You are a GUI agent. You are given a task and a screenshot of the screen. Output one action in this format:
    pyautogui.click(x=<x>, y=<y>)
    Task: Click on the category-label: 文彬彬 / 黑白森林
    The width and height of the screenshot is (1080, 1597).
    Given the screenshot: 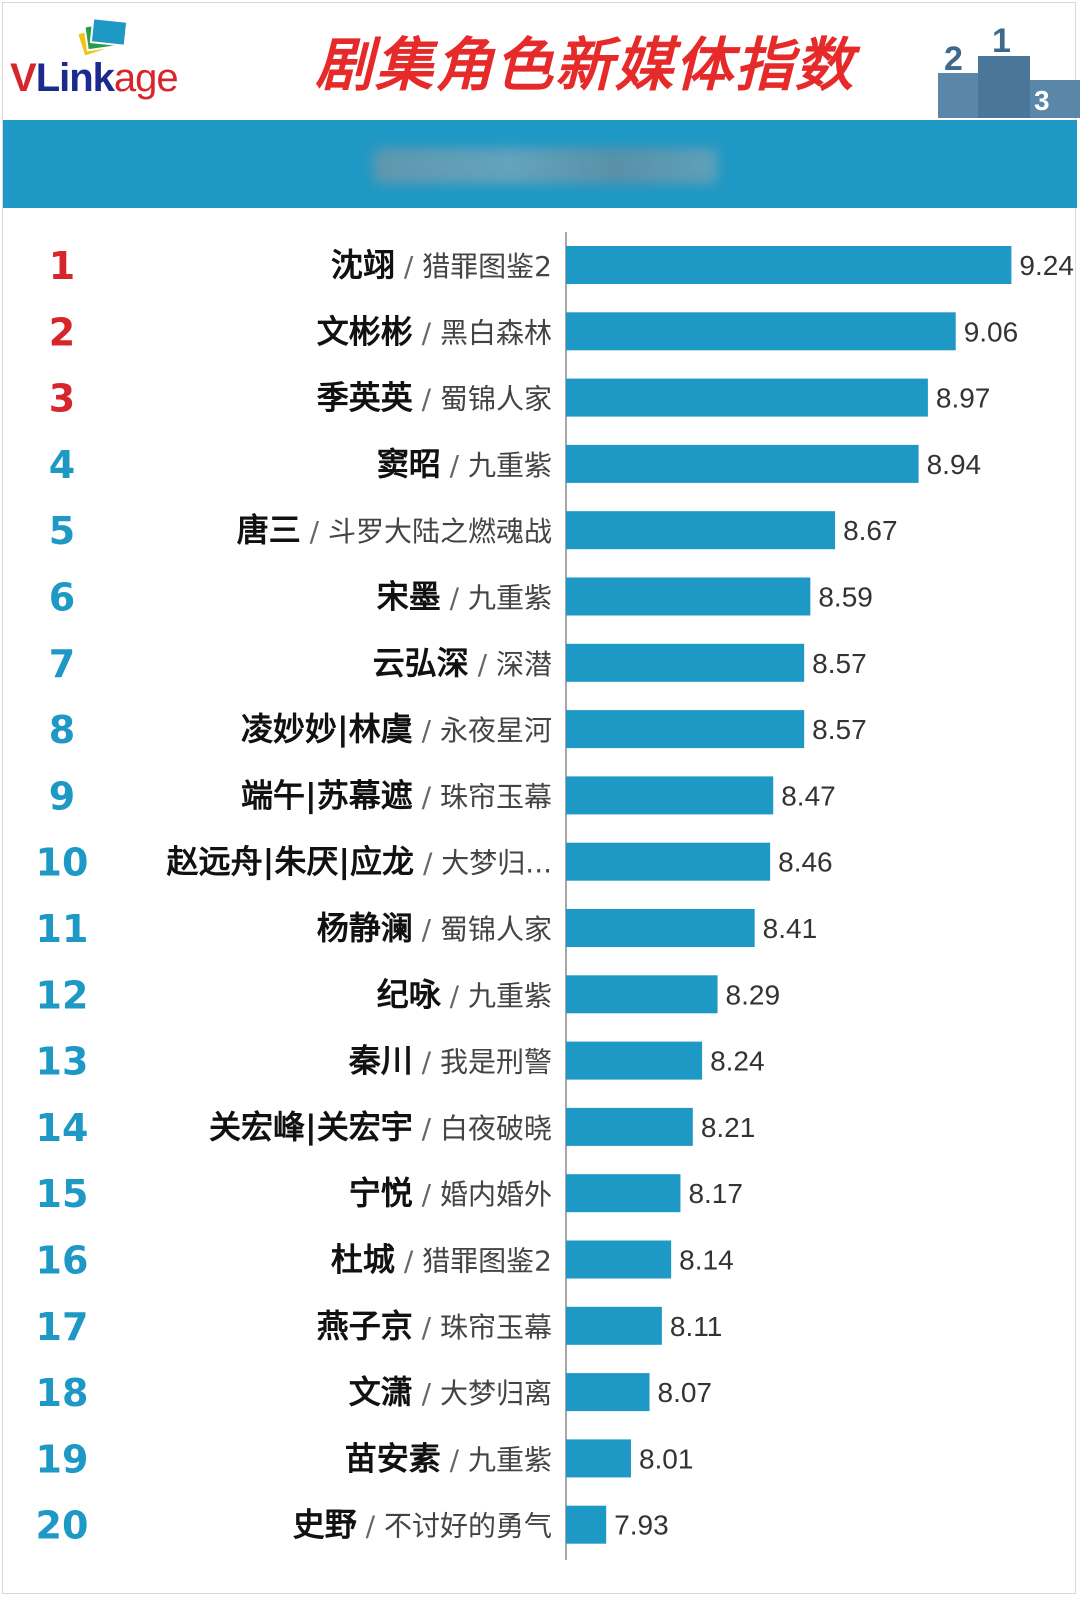 What is the action you would take?
    pyautogui.click(x=434, y=331)
    